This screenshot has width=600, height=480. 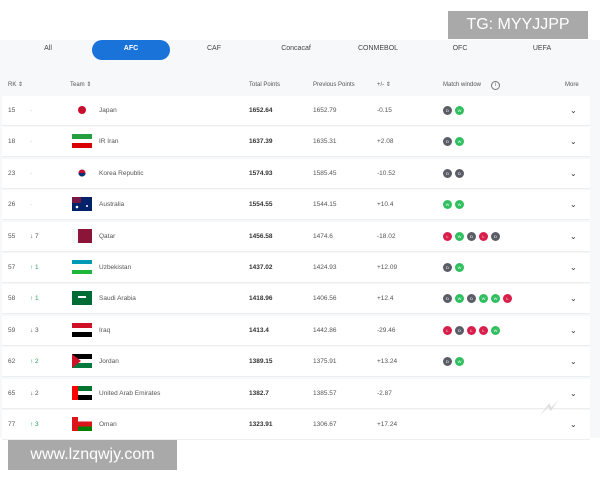 What do you see at coordinates (117, 299) in the screenshot?
I see `team-name: Saudi Arabia` at bounding box center [117, 299].